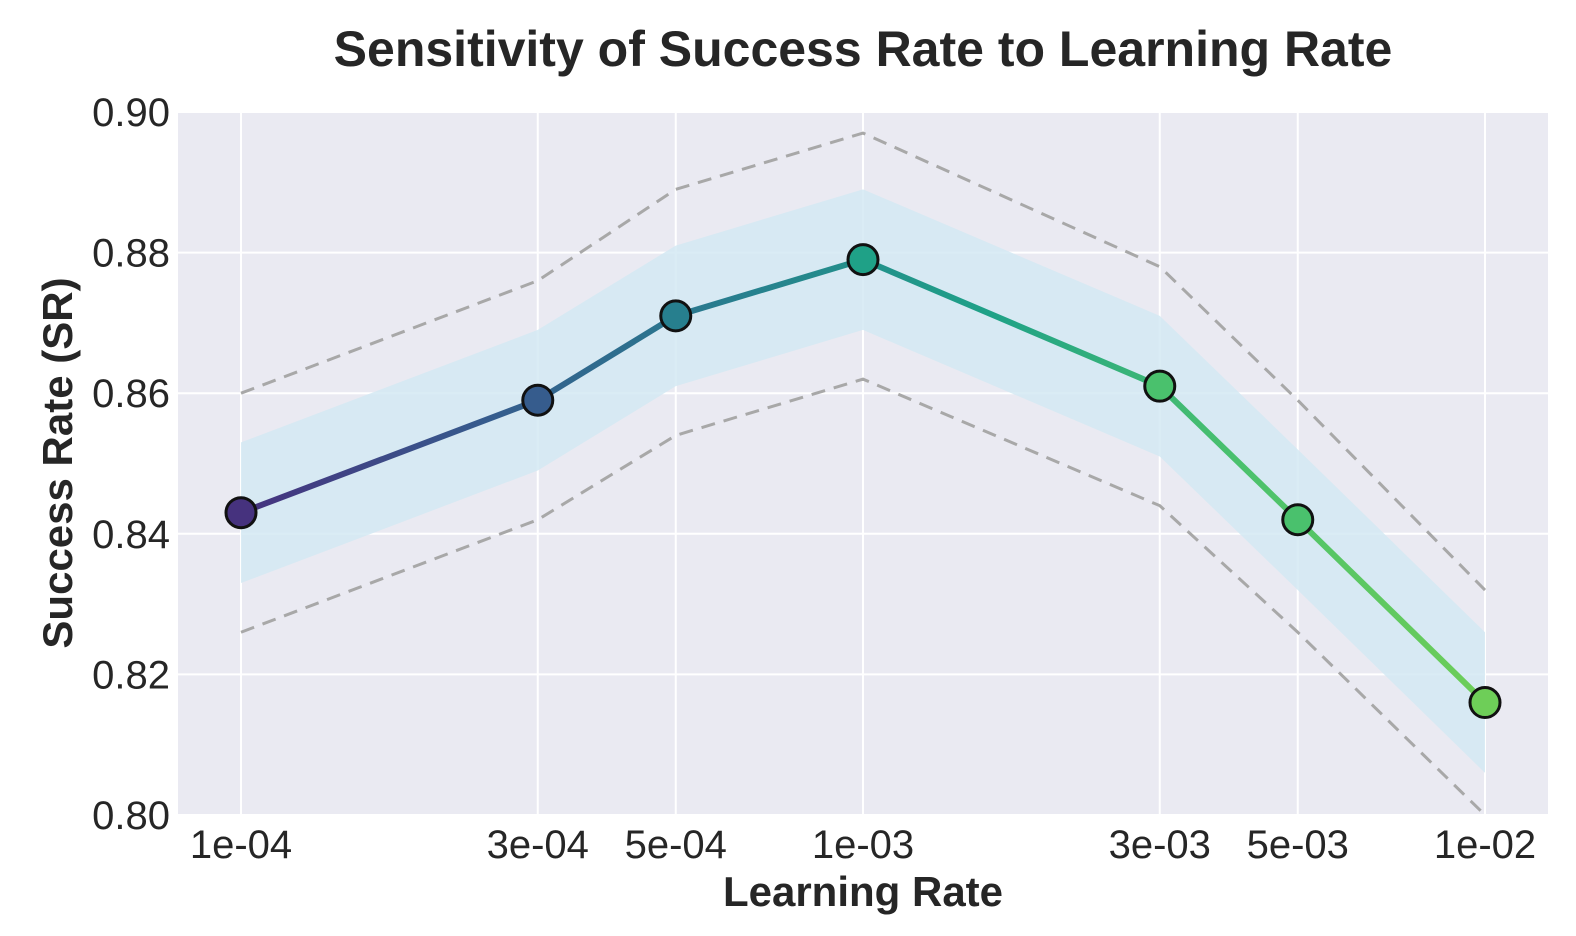  Describe the element at coordinates (131, 113) in the screenshot. I see `y-tick-label-5: 0.90` at that location.